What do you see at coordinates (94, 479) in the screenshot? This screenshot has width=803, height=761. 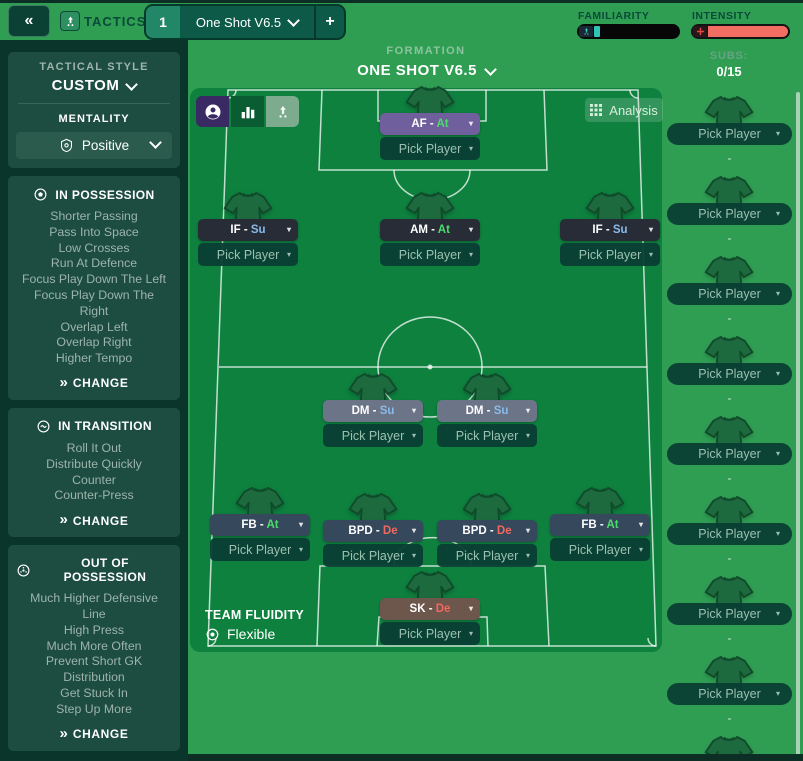 I see `instruction-item: Counter` at bounding box center [94, 479].